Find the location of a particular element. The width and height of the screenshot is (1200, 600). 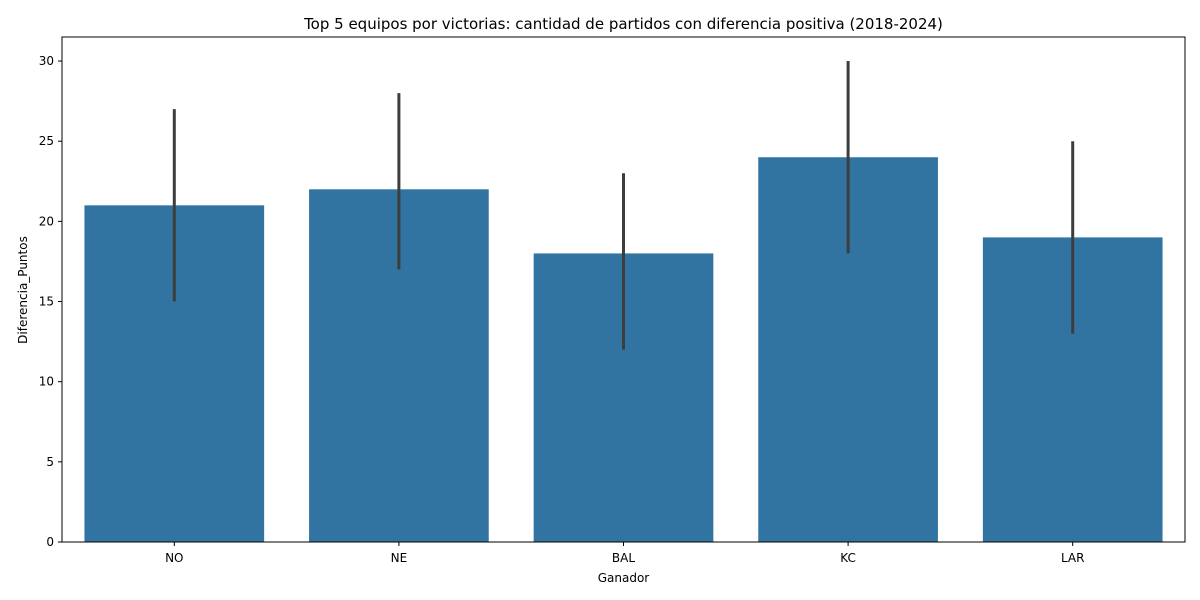

x-tick-label-ne: NE is located at coordinates (399, 558).